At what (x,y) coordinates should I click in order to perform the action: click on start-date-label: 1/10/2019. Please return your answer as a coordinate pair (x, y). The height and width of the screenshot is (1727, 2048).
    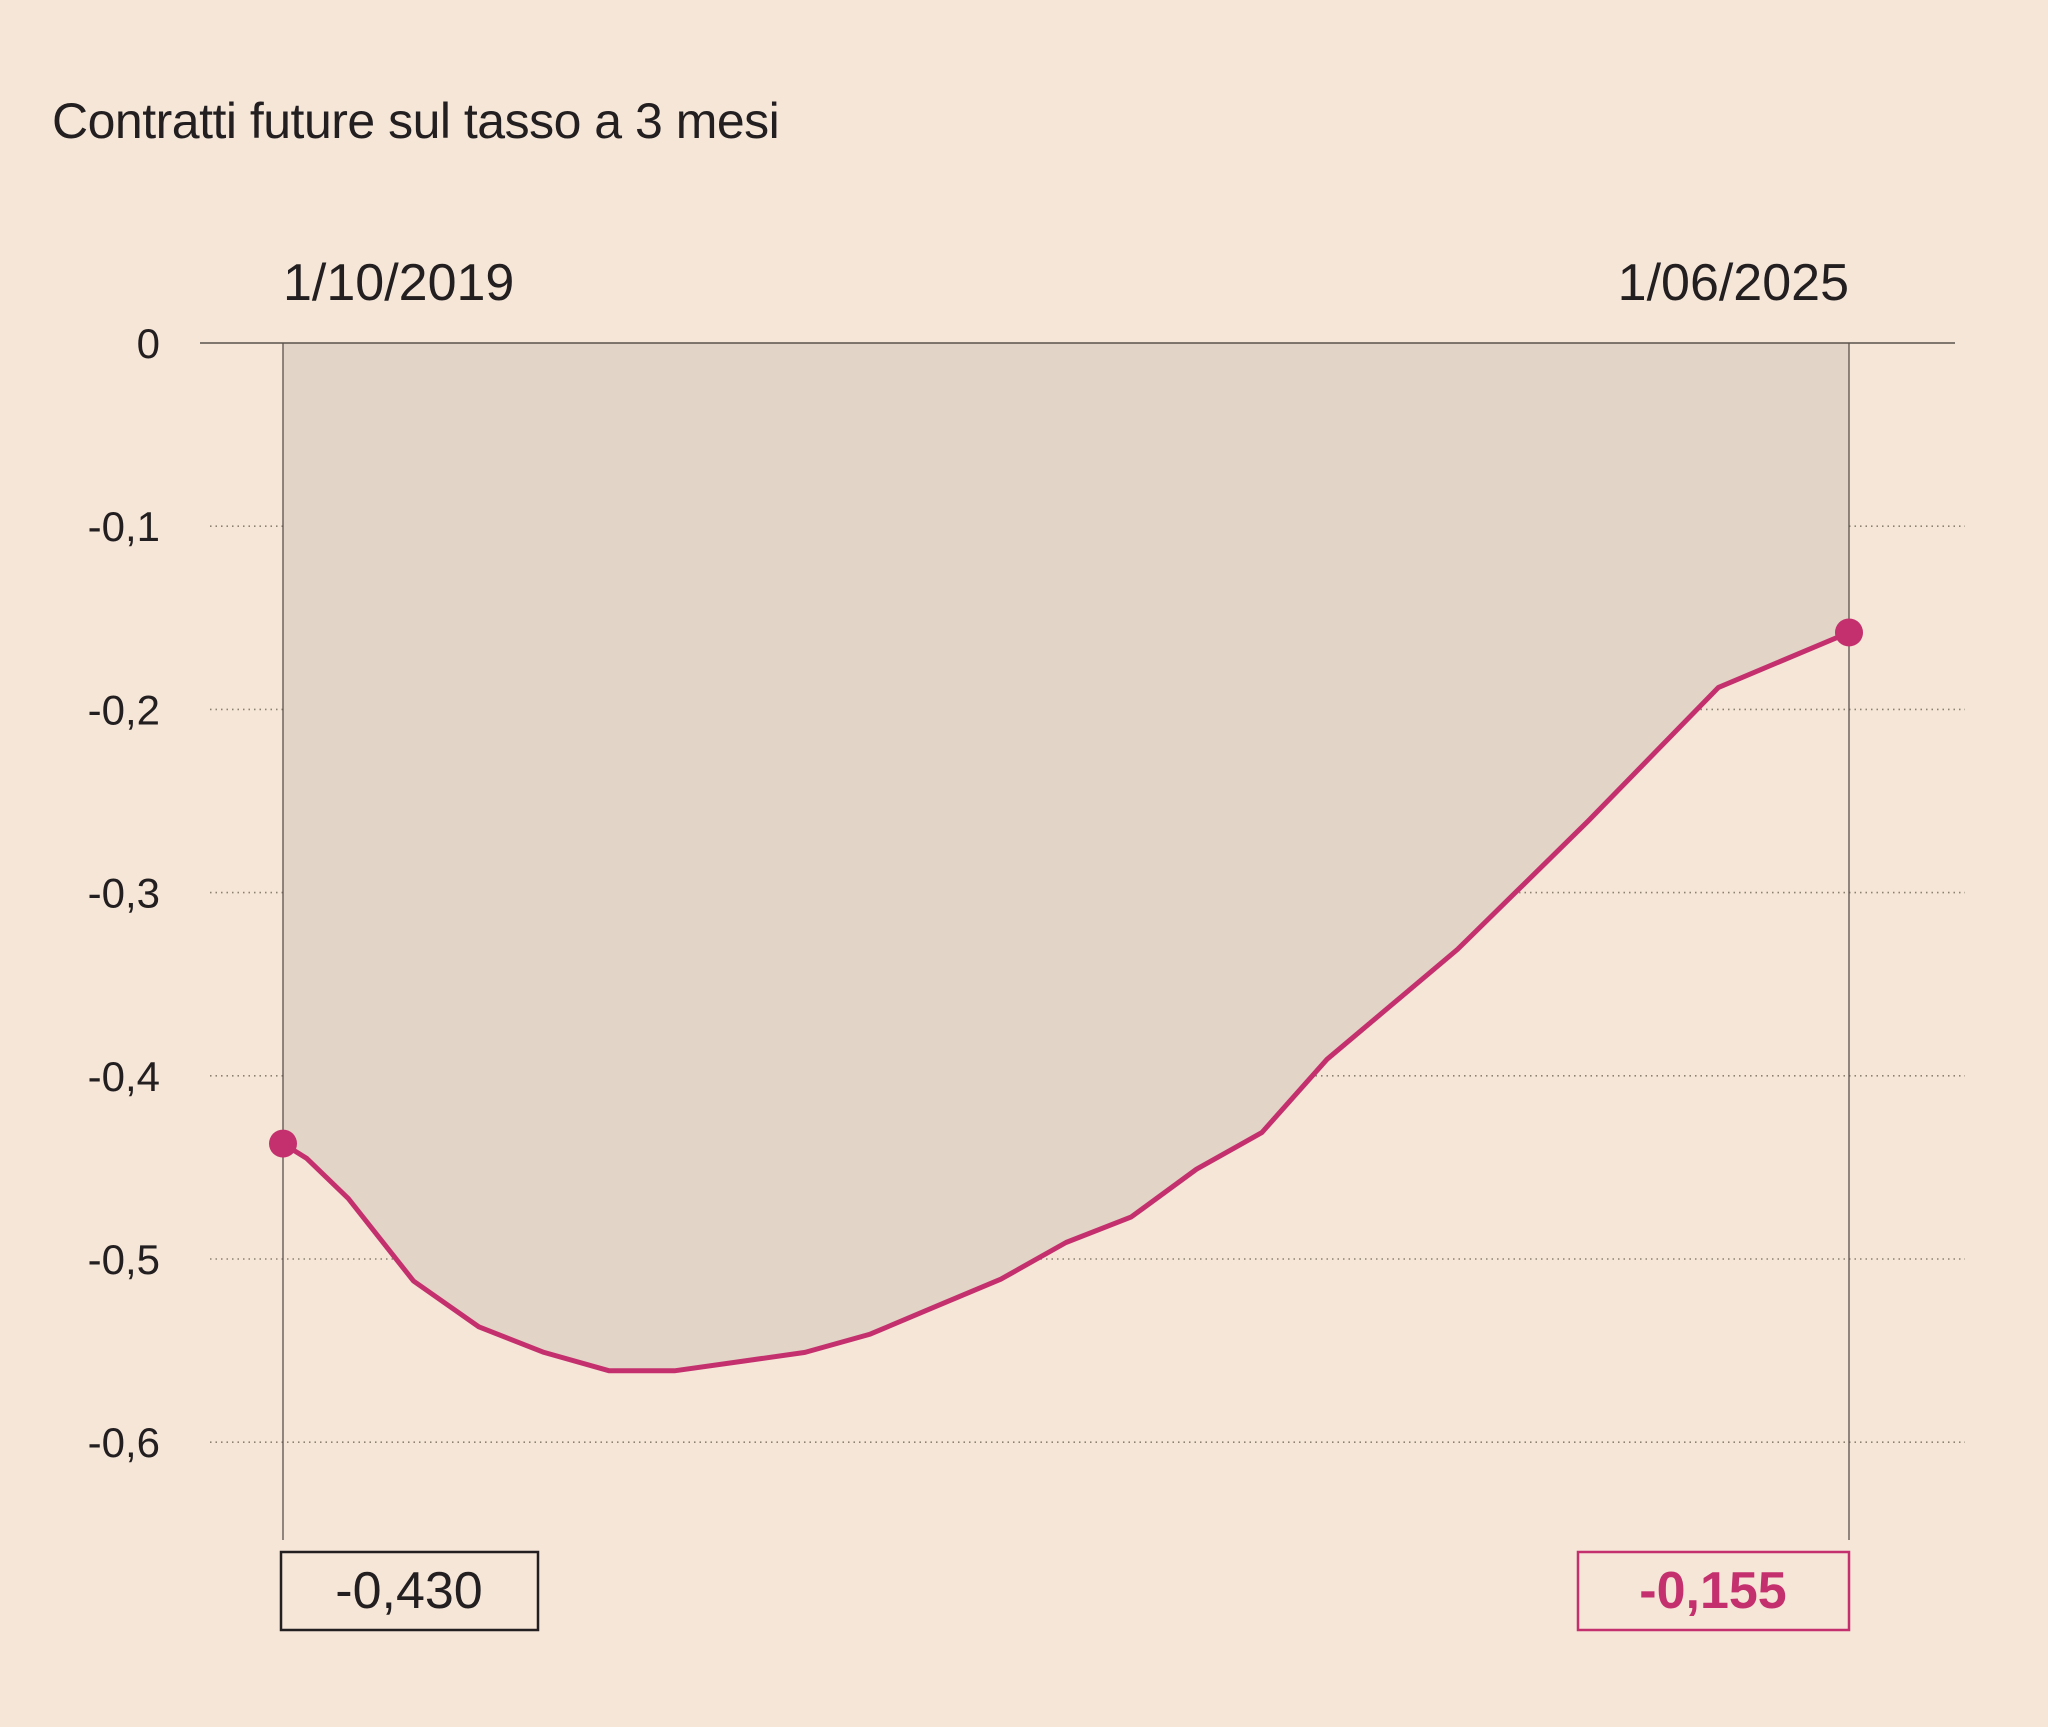
    Looking at the image, I should click on (398, 283).